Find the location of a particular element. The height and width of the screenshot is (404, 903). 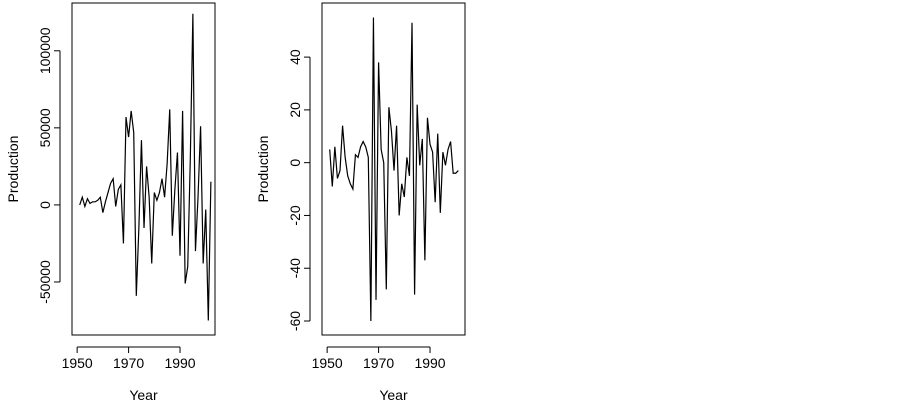

y-tick-label: 20 is located at coordinates (295, 110).